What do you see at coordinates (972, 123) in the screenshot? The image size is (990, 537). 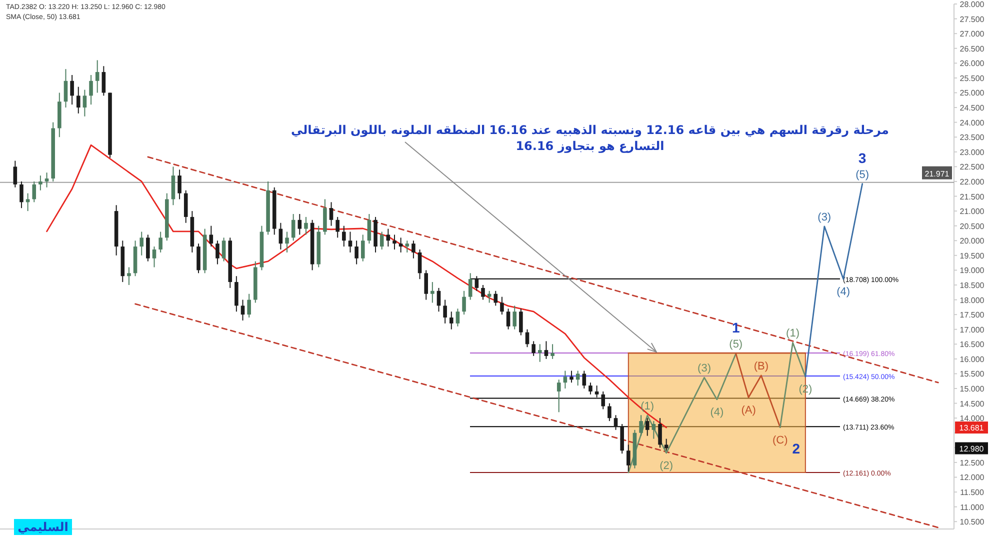 I see `y-tick-label: 24.000` at bounding box center [972, 123].